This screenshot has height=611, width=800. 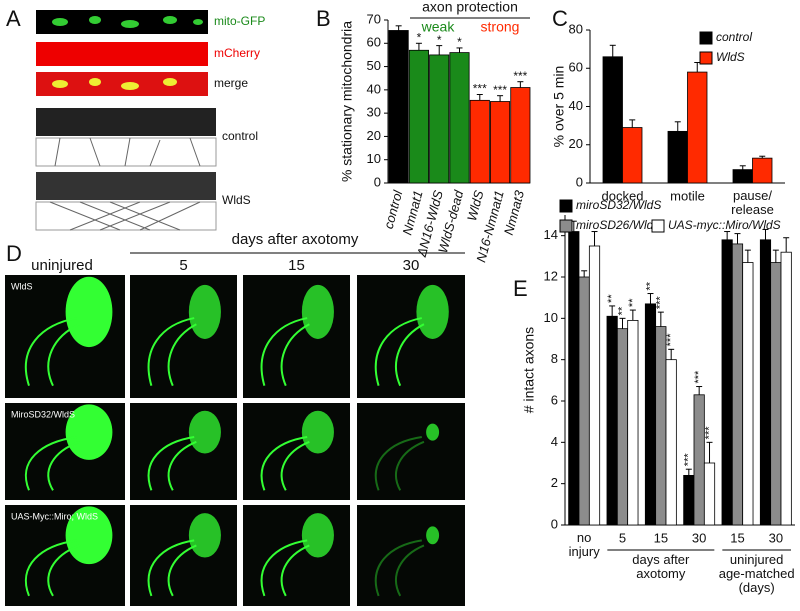 I want to click on x-tick-label: WldS, so click(x=475, y=205).